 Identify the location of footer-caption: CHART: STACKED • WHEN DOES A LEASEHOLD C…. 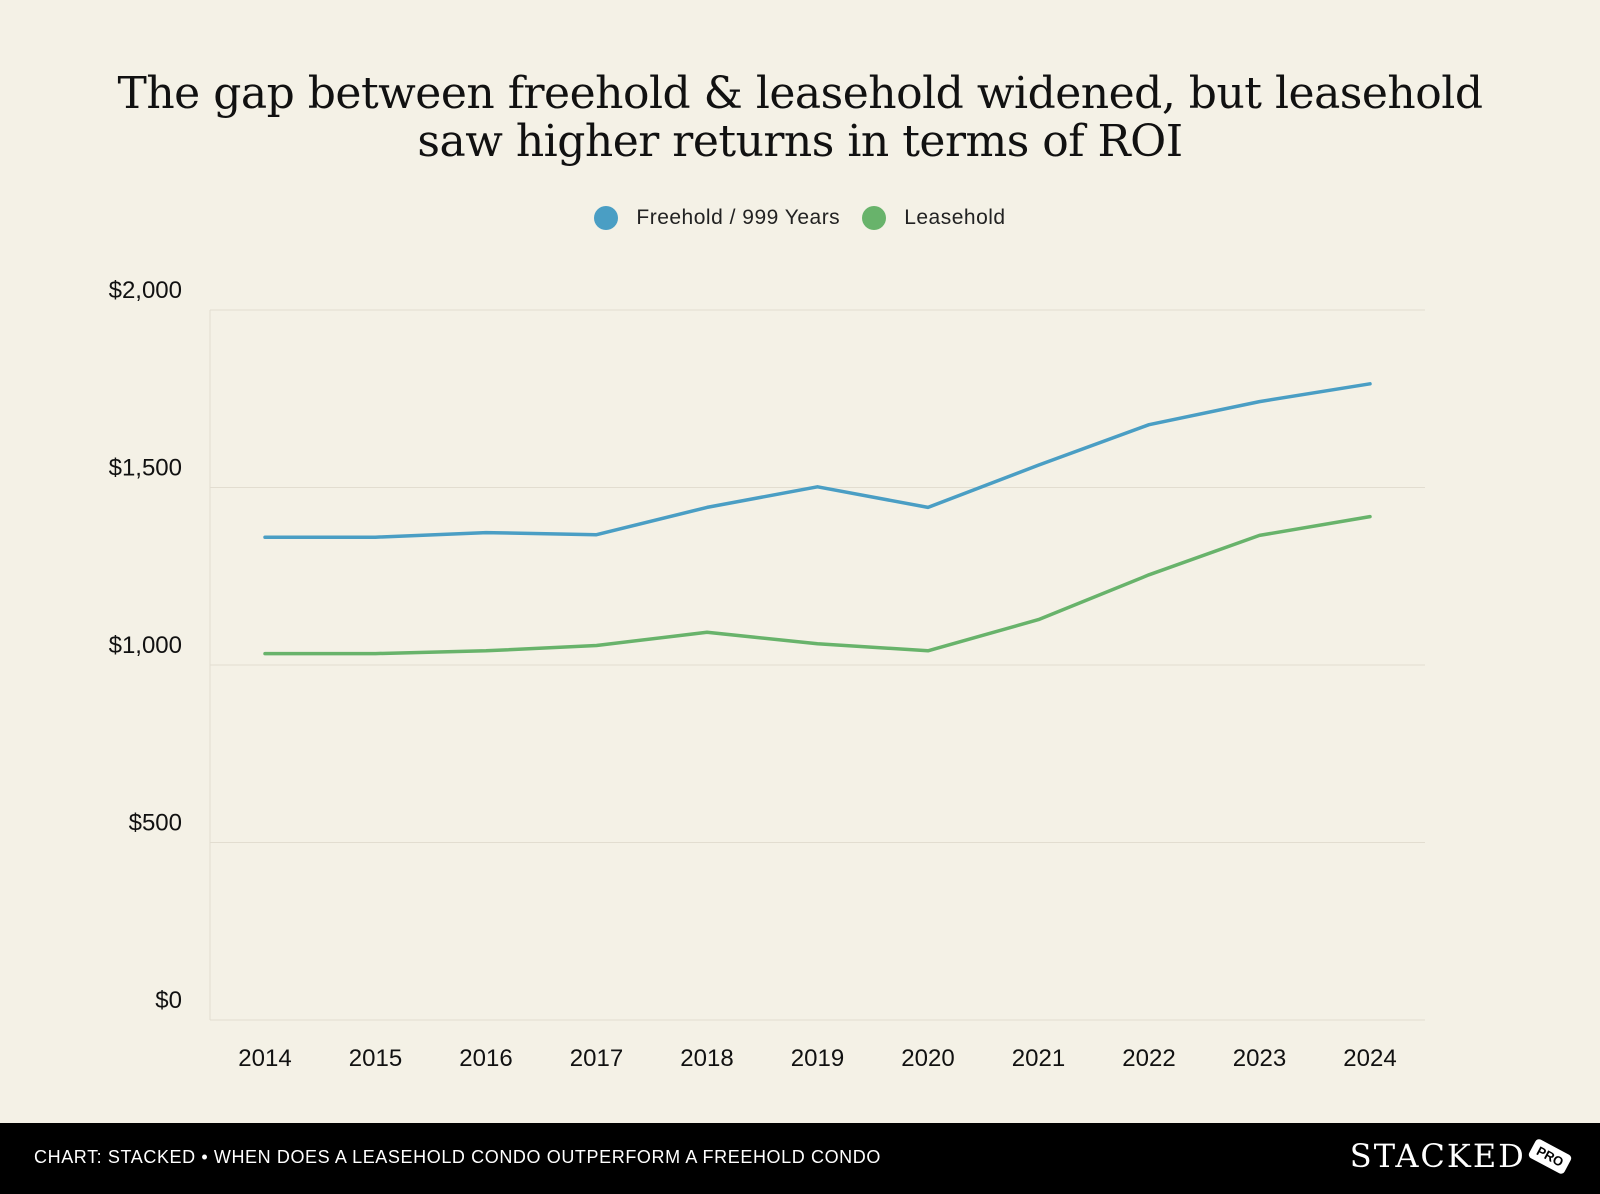
(457, 1157).